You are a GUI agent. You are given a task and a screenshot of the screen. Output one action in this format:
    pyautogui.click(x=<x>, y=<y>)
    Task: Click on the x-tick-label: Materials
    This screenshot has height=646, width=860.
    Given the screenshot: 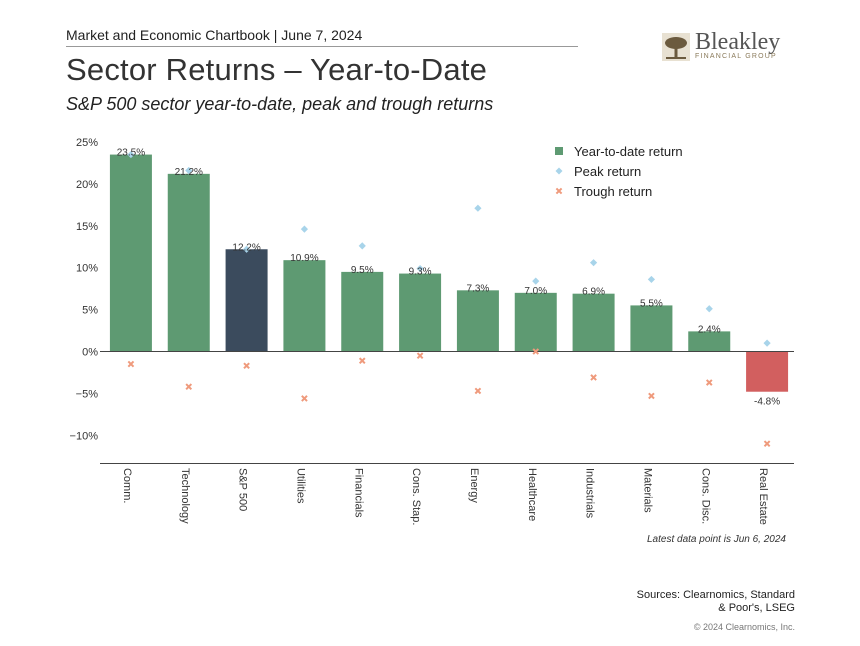 What is the action you would take?
    pyautogui.click(x=648, y=490)
    